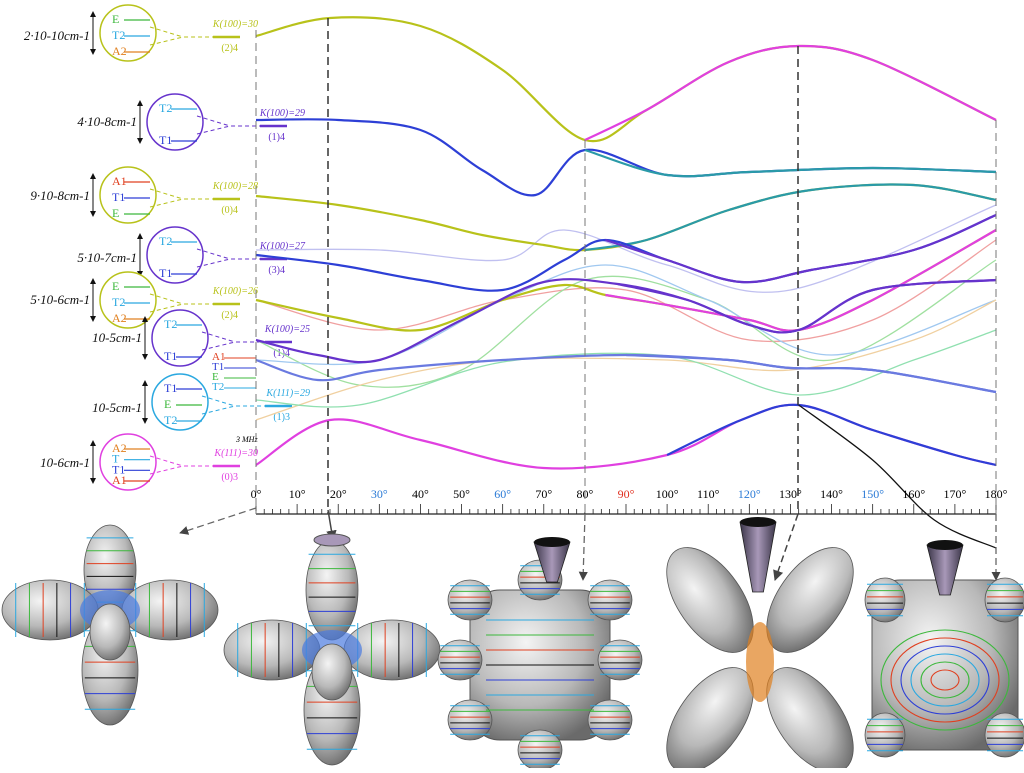  What do you see at coordinates (913, 494) in the screenshot?
I see `tick-label: 160°` at bounding box center [913, 494].